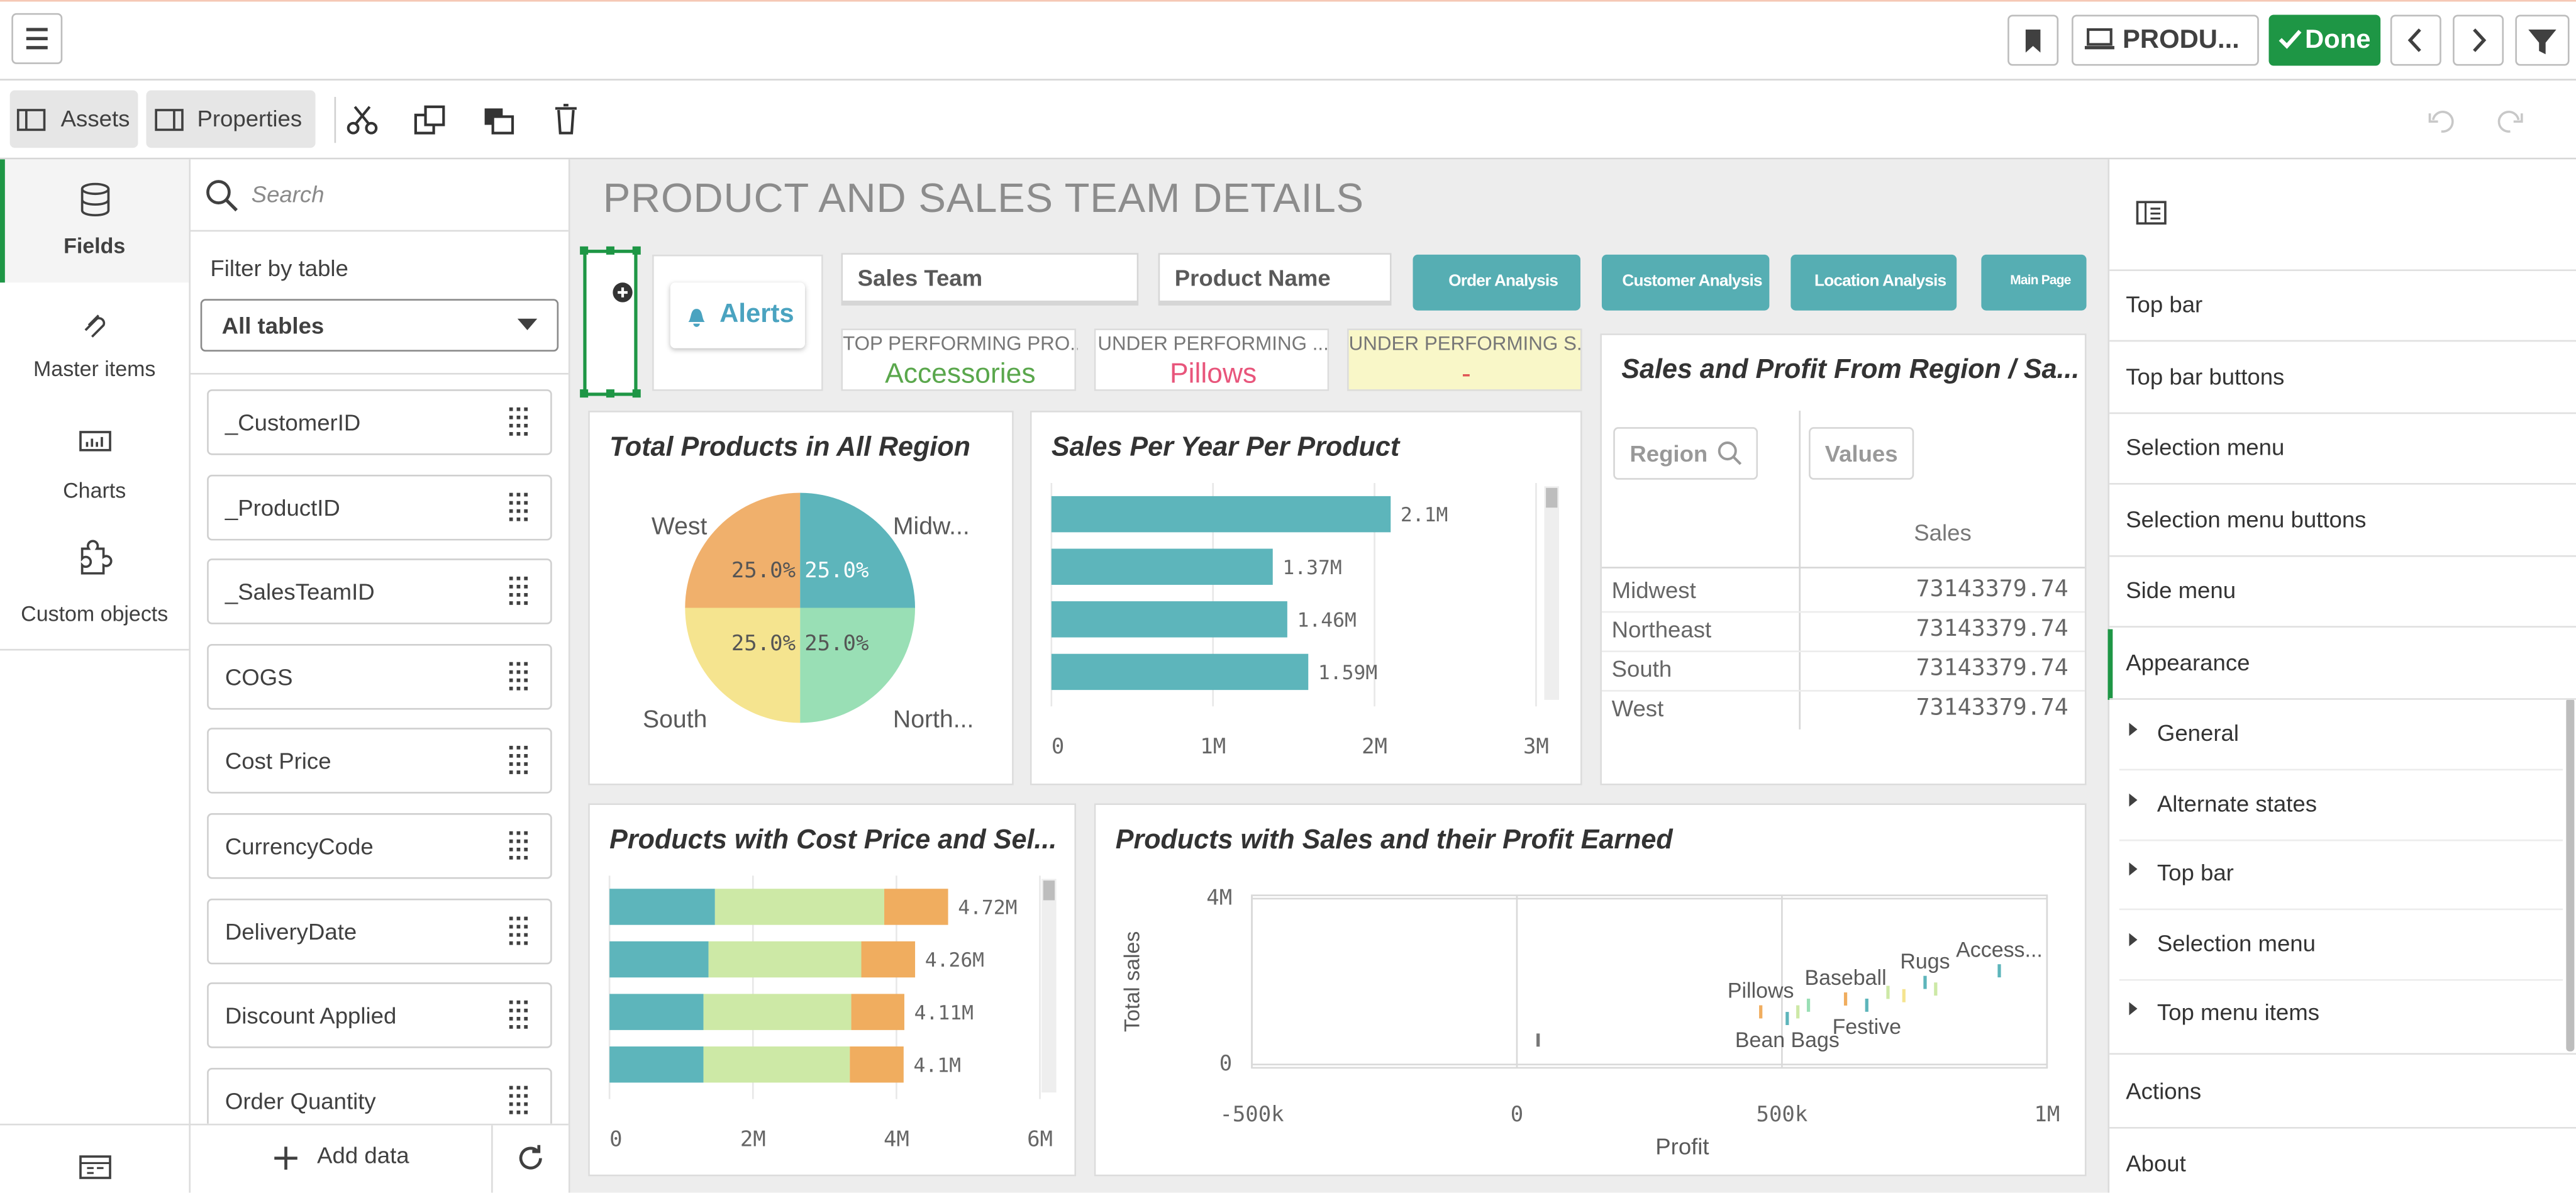 The height and width of the screenshot is (1193, 2576). I want to click on filter-pane: Product Name, so click(1275, 279).